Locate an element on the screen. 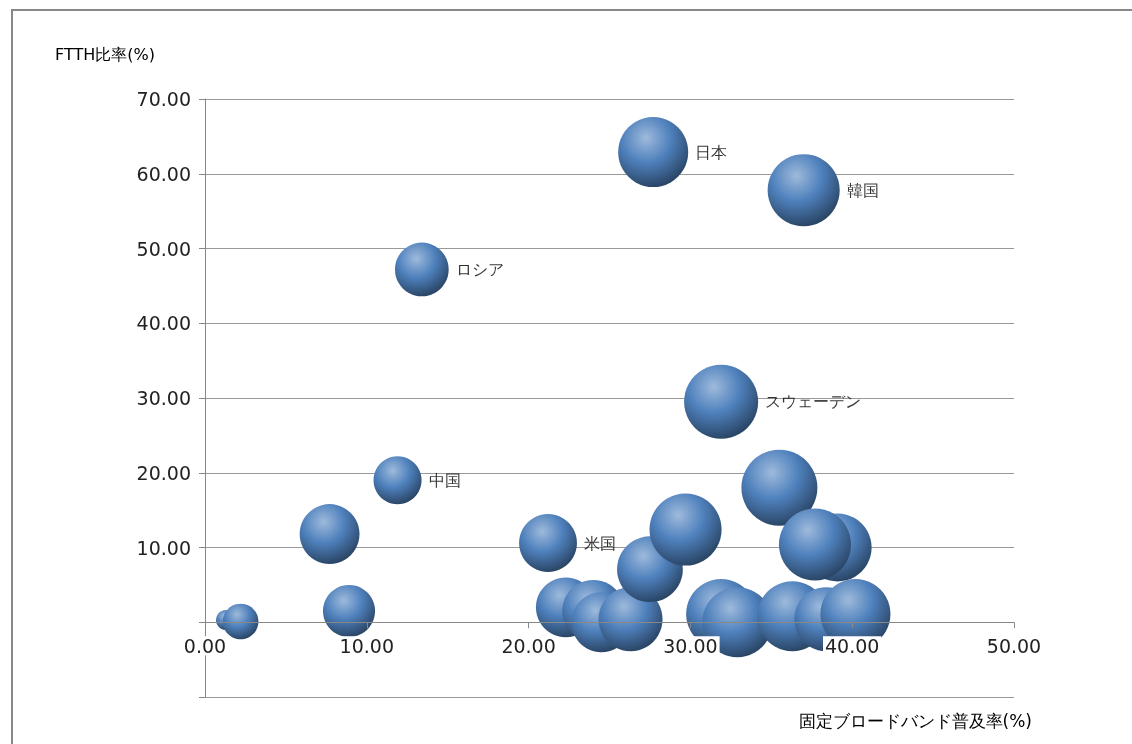 The image size is (1132, 744). y-tick-label: 10.00 is located at coordinates (163, 547).